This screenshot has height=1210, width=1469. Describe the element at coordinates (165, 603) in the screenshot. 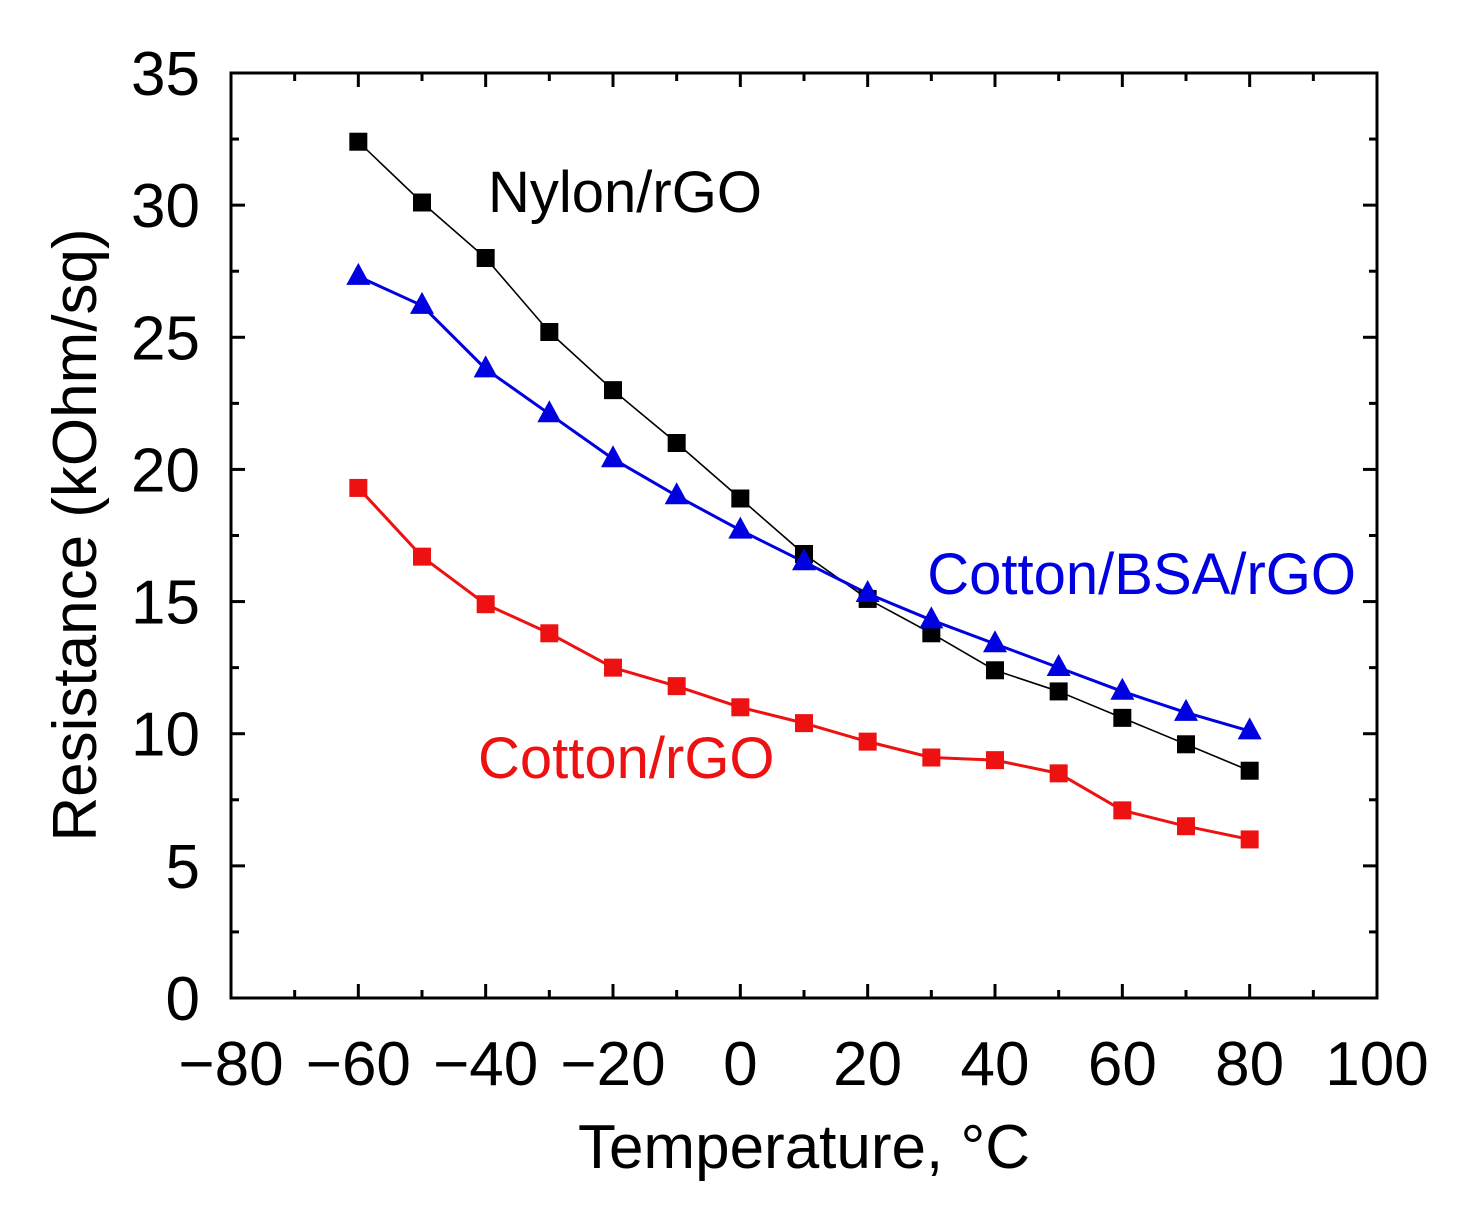

I see `y-tick-label: 15` at that location.